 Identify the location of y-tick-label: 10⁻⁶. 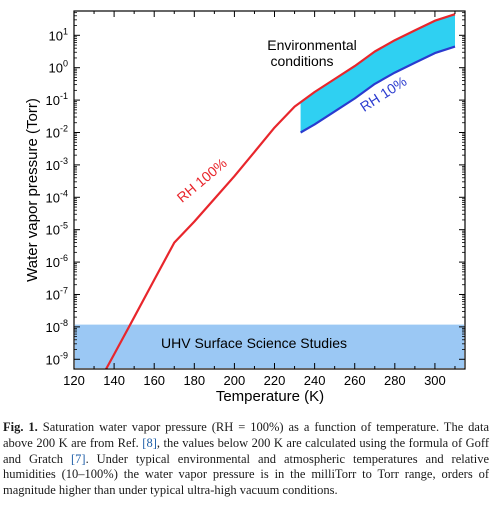
(57, 261).